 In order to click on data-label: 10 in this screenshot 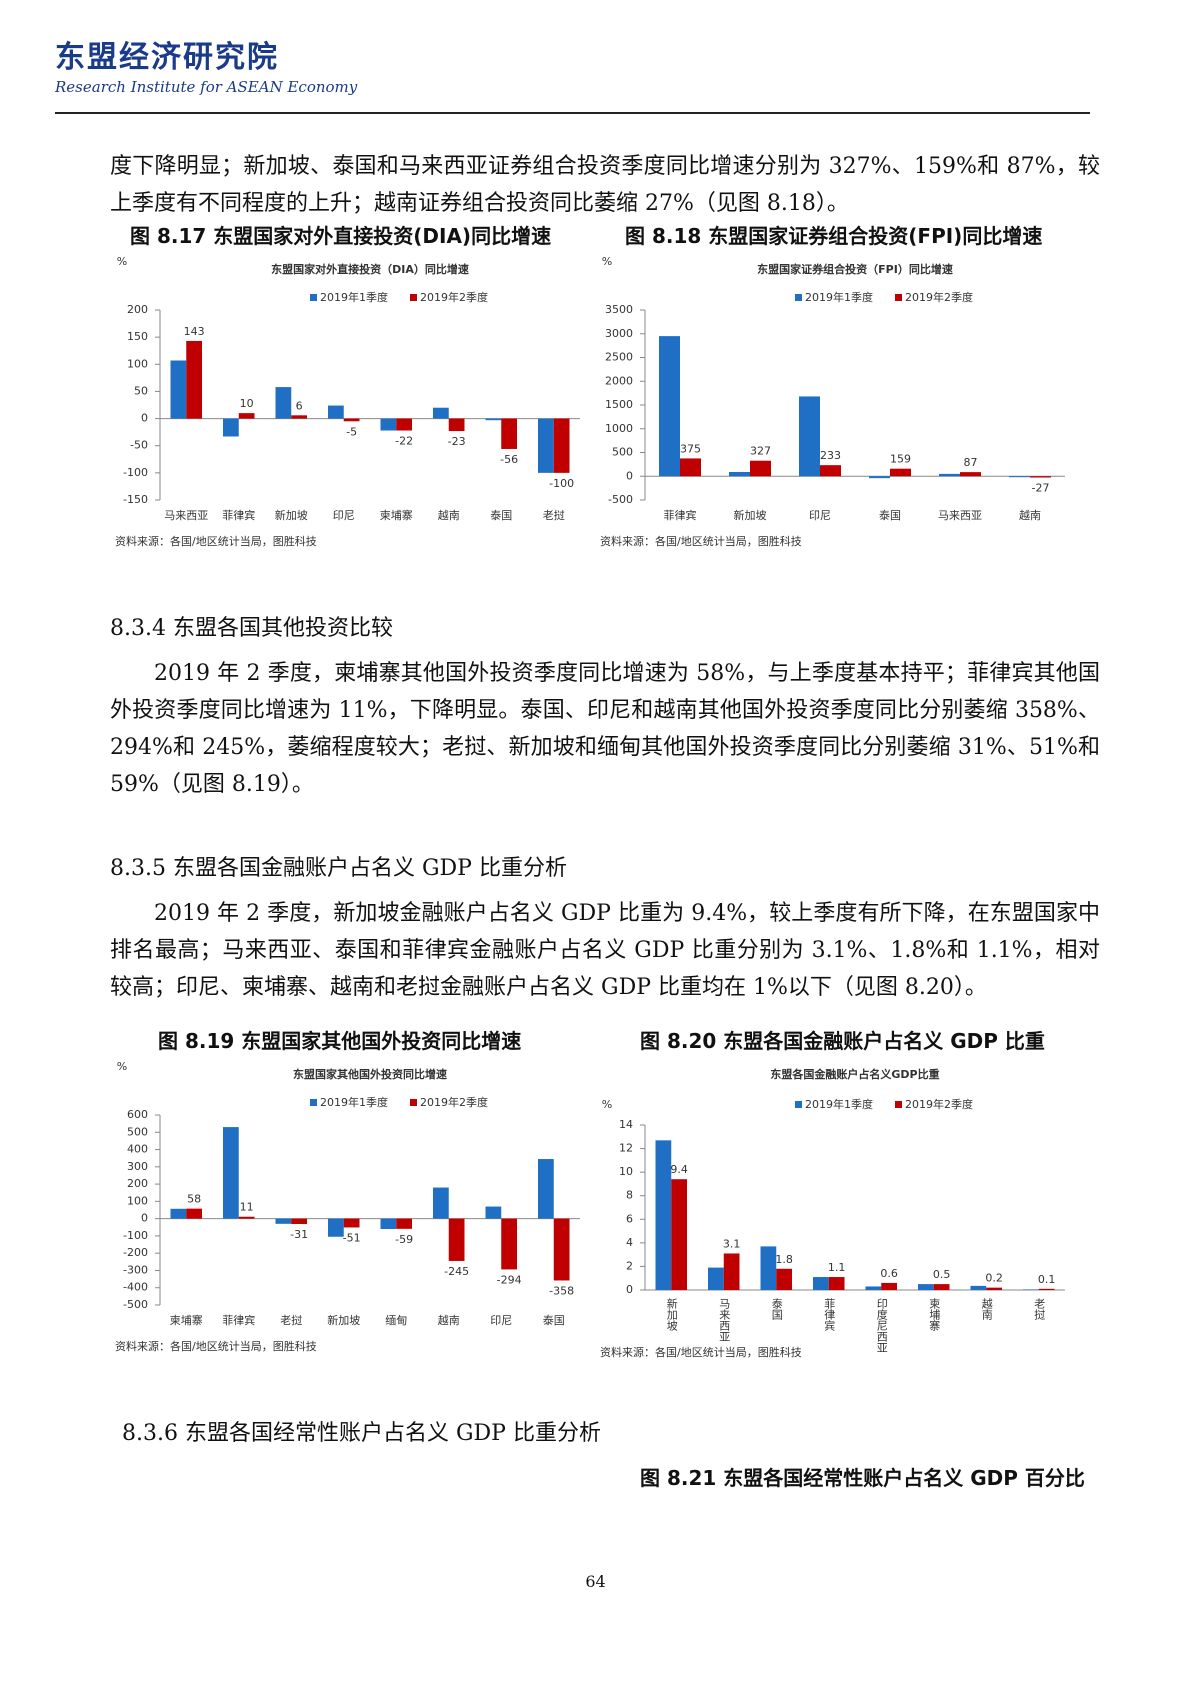, I will do `click(247, 403)`.